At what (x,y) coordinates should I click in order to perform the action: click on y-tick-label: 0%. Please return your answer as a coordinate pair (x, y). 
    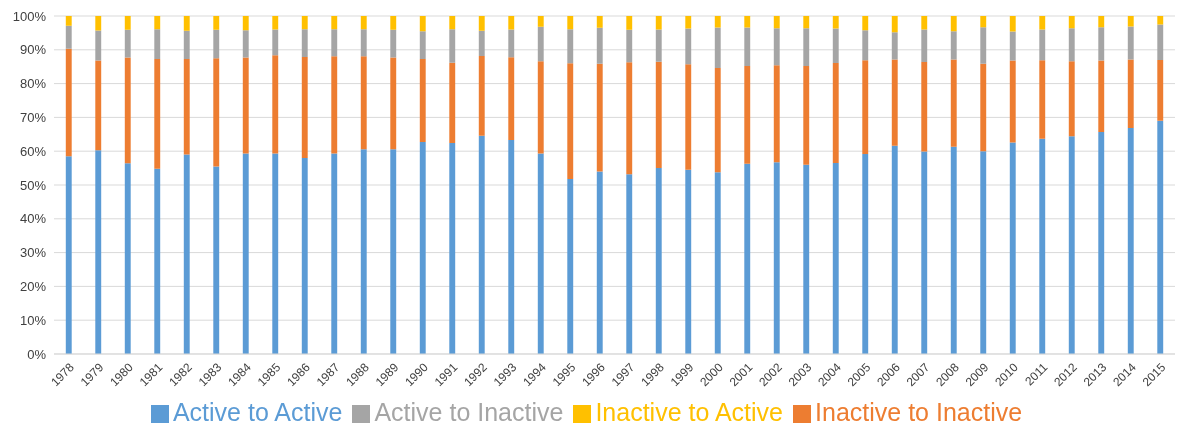
    Looking at the image, I should click on (37, 354).